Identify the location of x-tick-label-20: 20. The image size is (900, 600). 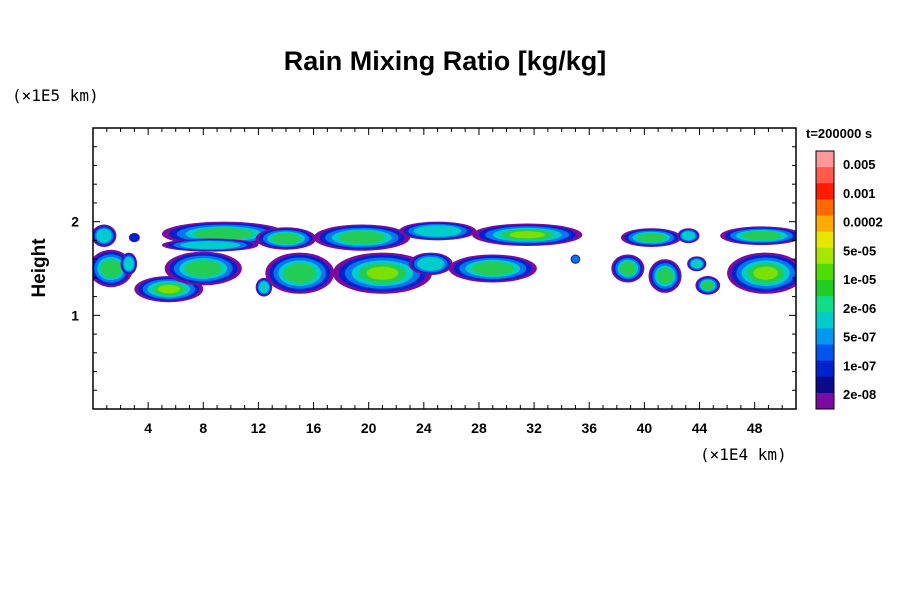
(369, 428).